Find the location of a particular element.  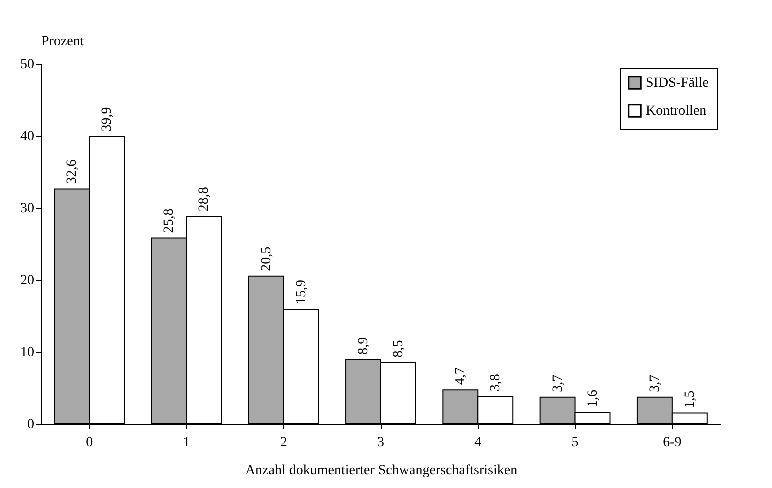

x-tick-label: 2 is located at coordinates (284, 443).